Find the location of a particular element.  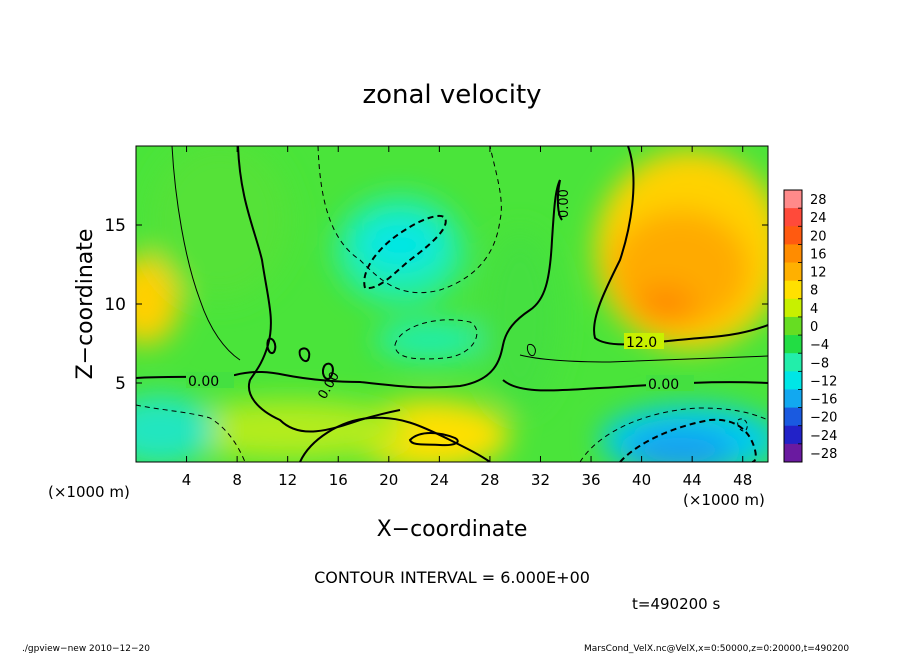

contour-dashed-upper is located at coordinates (409, 220).